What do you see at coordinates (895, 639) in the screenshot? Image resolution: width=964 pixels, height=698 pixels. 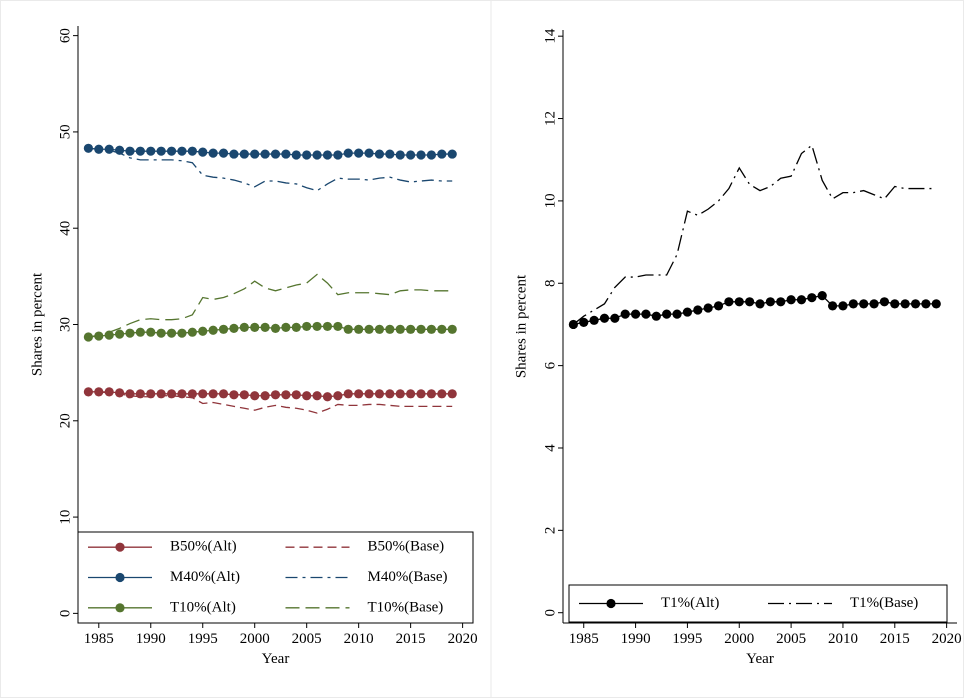 I see `x-tick-label: 2015` at bounding box center [895, 639].